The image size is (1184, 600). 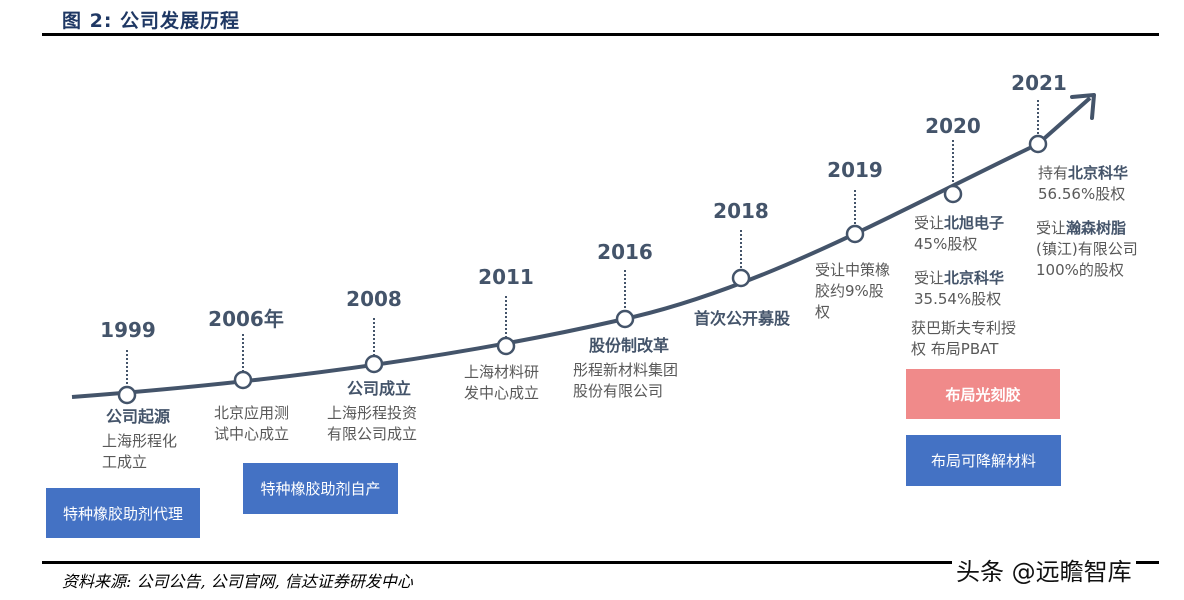 What do you see at coordinates (372, 413) in the screenshot?
I see `desc-2008-1: 上海彤程投资` at bounding box center [372, 413].